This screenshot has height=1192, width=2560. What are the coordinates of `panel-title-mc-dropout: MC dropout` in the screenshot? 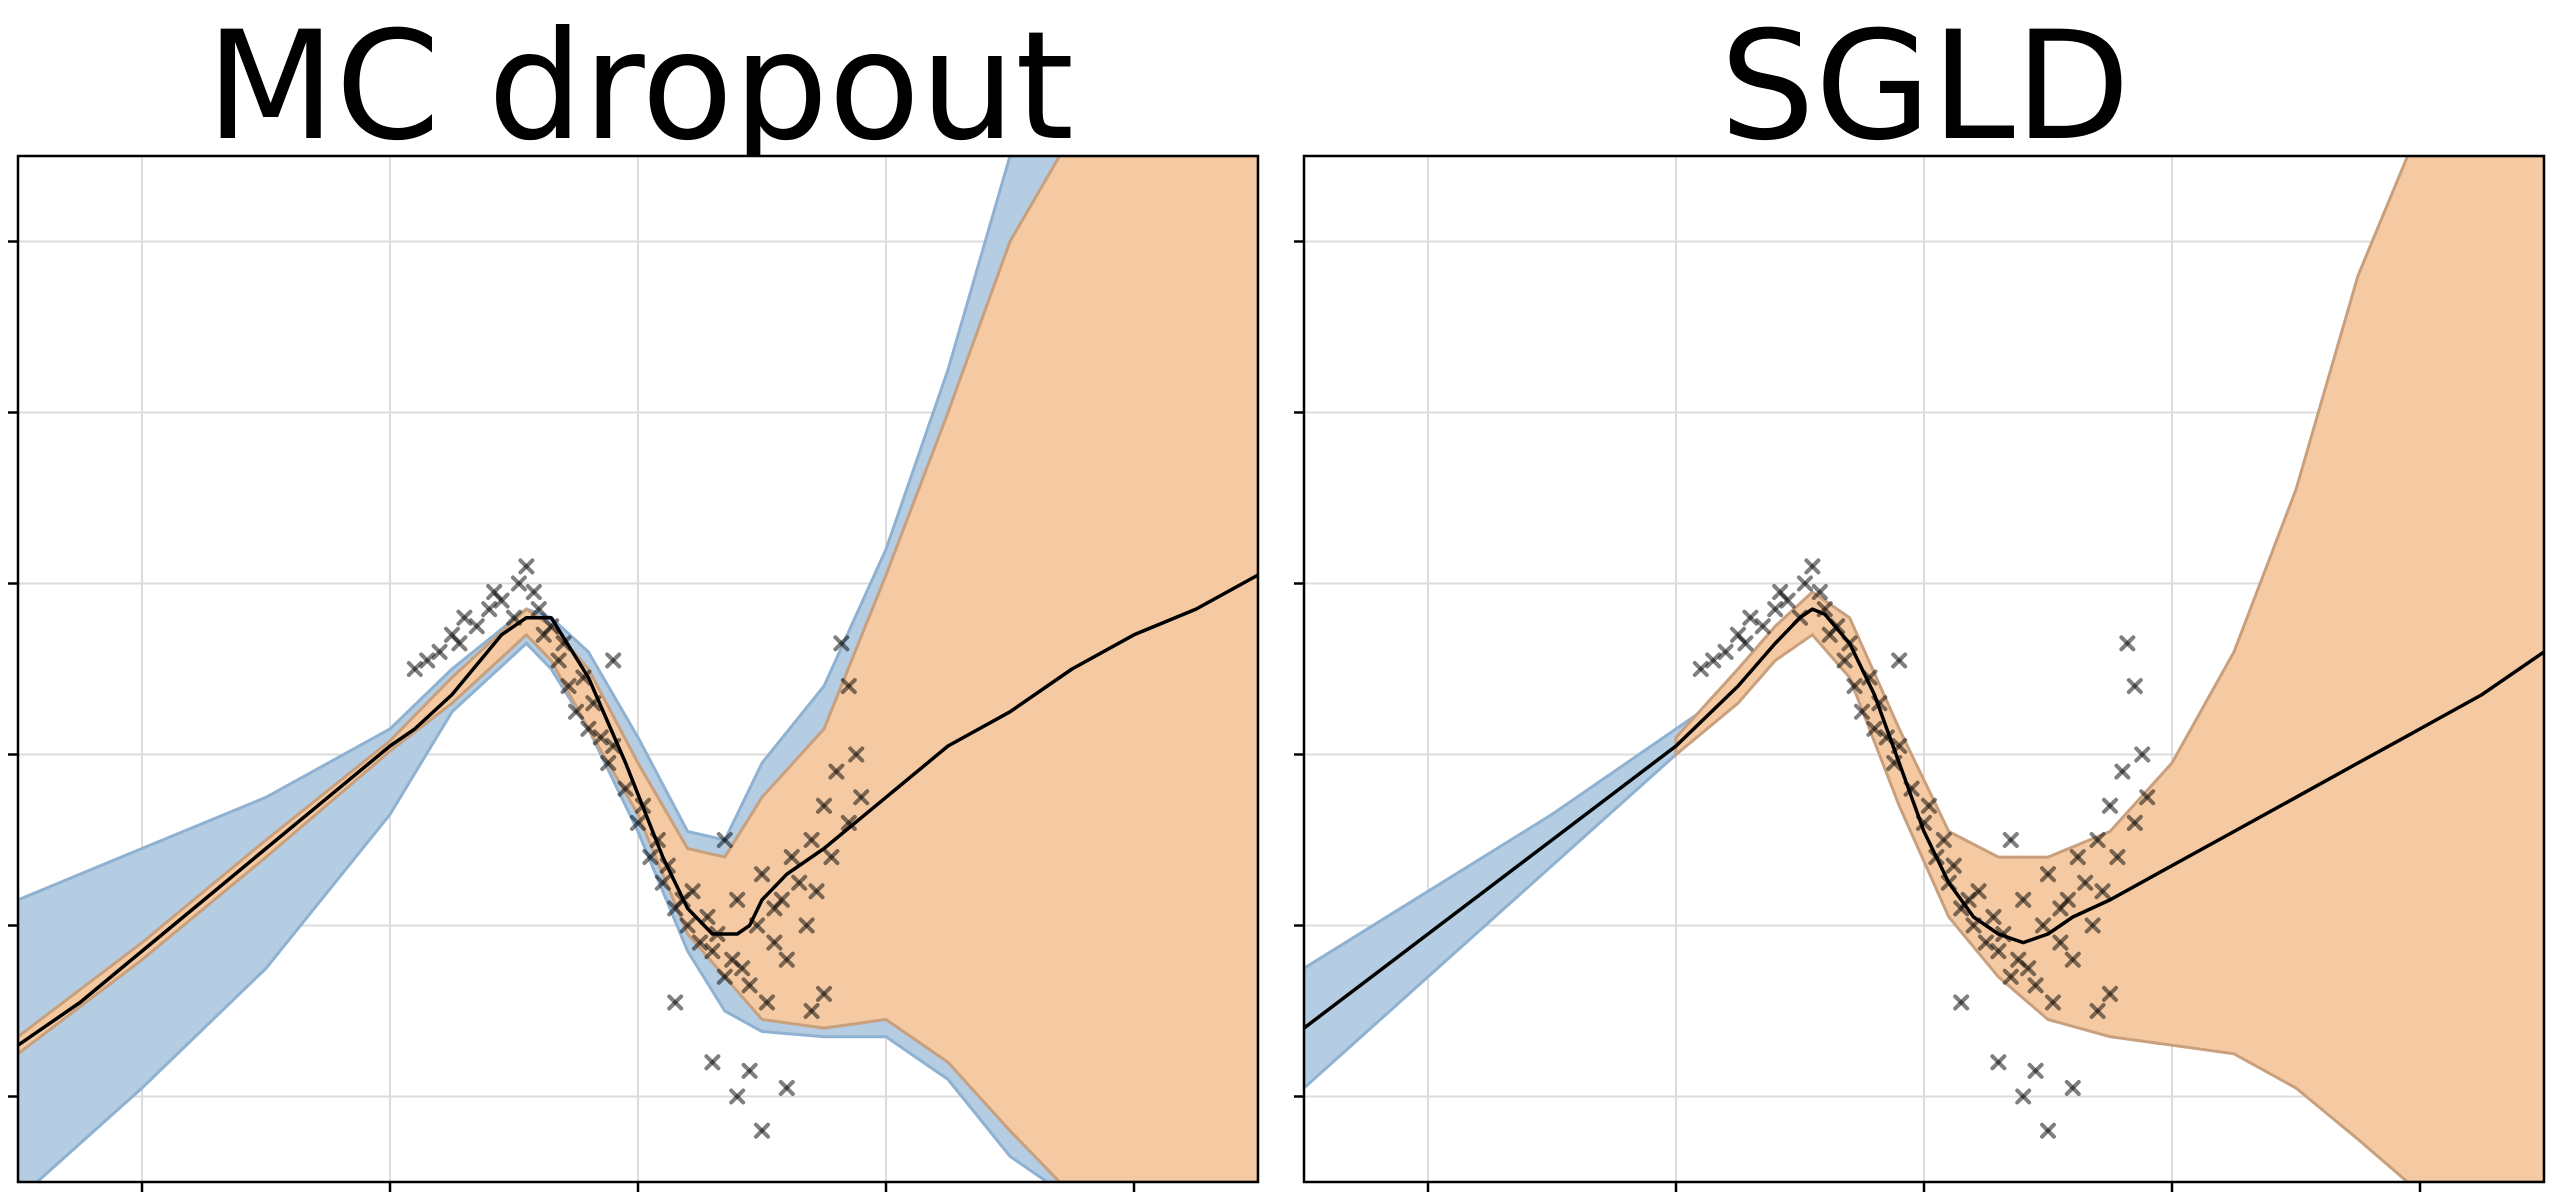 It's located at (640, 87).